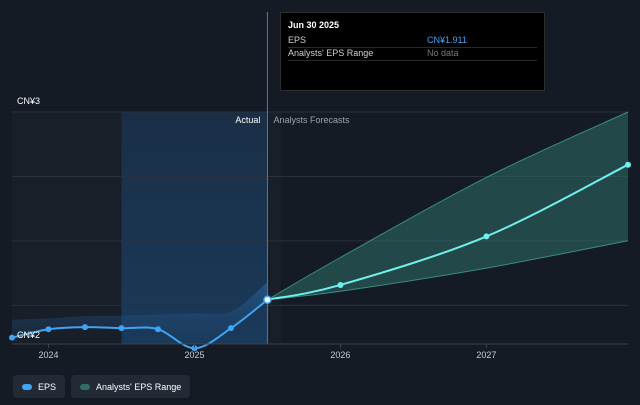 This screenshot has width=640, height=405. Describe the element at coordinates (448, 270) in the screenshot. I see `range-lower-edge` at that location.